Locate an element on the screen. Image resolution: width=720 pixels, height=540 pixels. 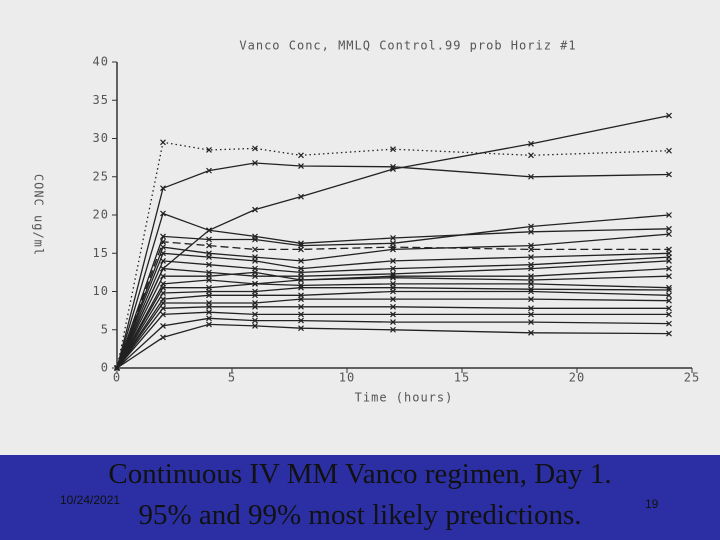
x-axis-label: Time (hours) is located at coordinates (404, 398).